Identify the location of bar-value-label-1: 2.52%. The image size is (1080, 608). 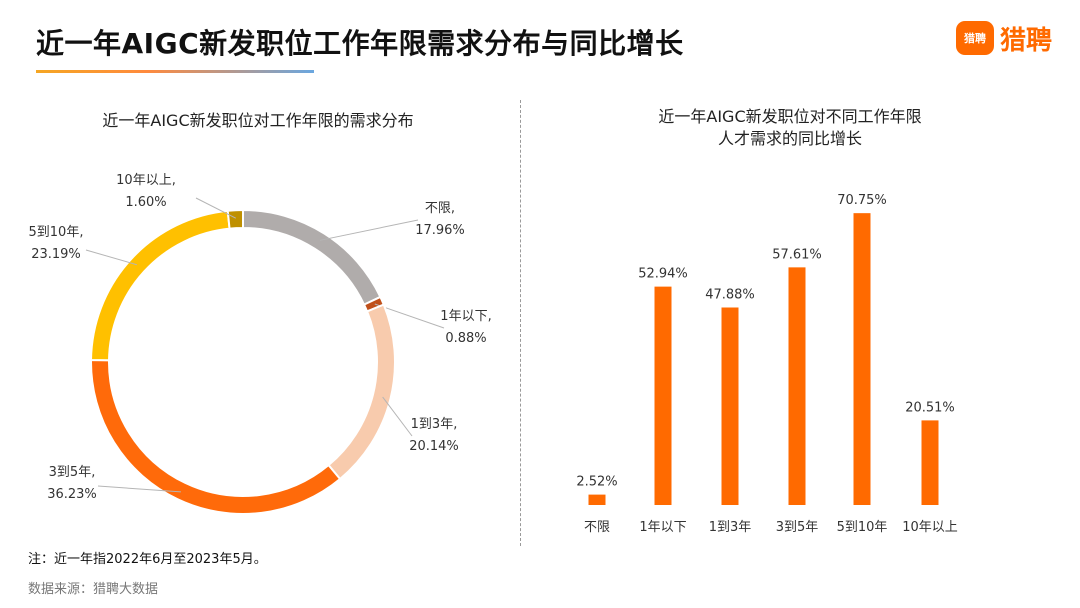
(596, 482).